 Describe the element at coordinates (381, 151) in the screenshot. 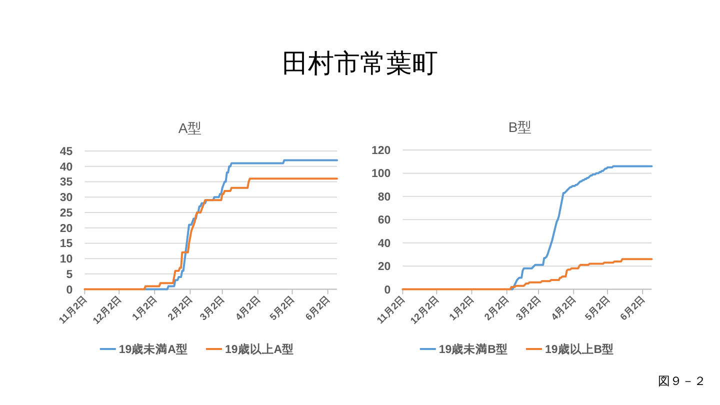

I see `y-tick-label: 120` at that location.